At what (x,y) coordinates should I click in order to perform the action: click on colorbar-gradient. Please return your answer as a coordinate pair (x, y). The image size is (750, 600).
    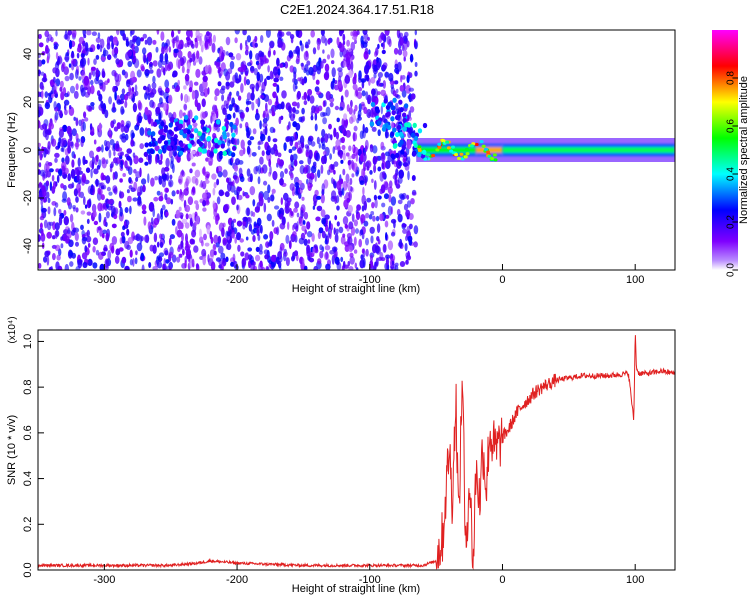
    Looking at the image, I should click on (725, 150).